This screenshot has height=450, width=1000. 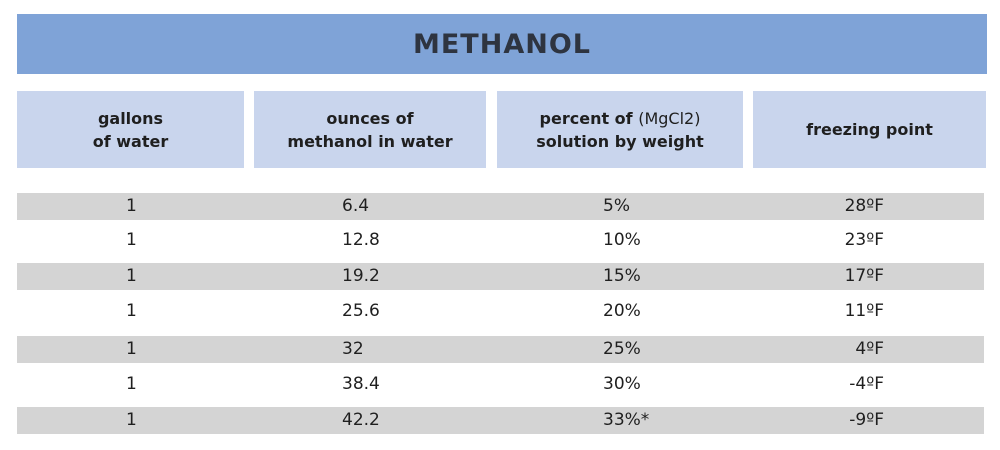 What do you see at coordinates (500, 206) in the screenshot?
I see `table-row: 1 6.4 5% 28ºF` at bounding box center [500, 206].